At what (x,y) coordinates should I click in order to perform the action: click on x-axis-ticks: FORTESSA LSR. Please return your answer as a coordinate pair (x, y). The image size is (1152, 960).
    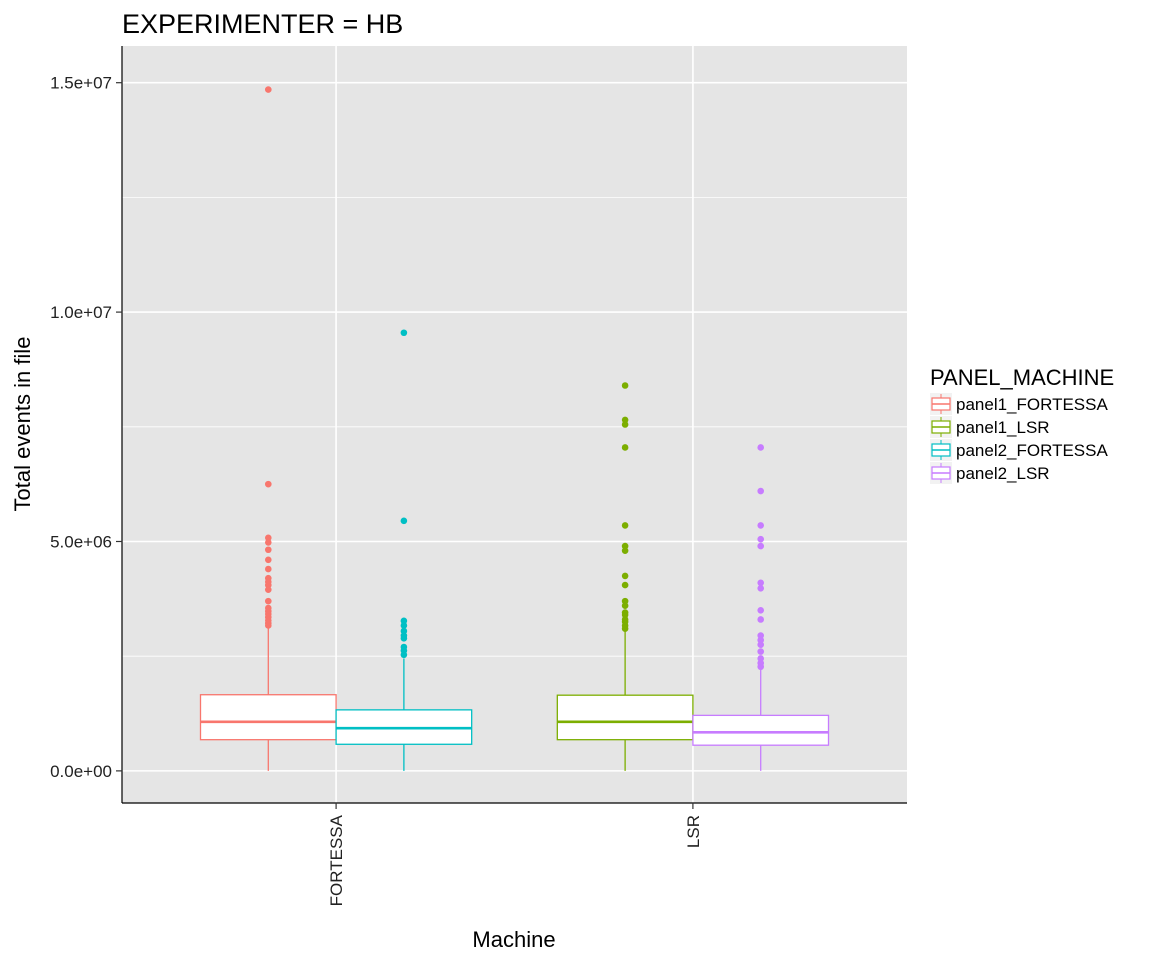
    Looking at the image, I should click on (515, 854).